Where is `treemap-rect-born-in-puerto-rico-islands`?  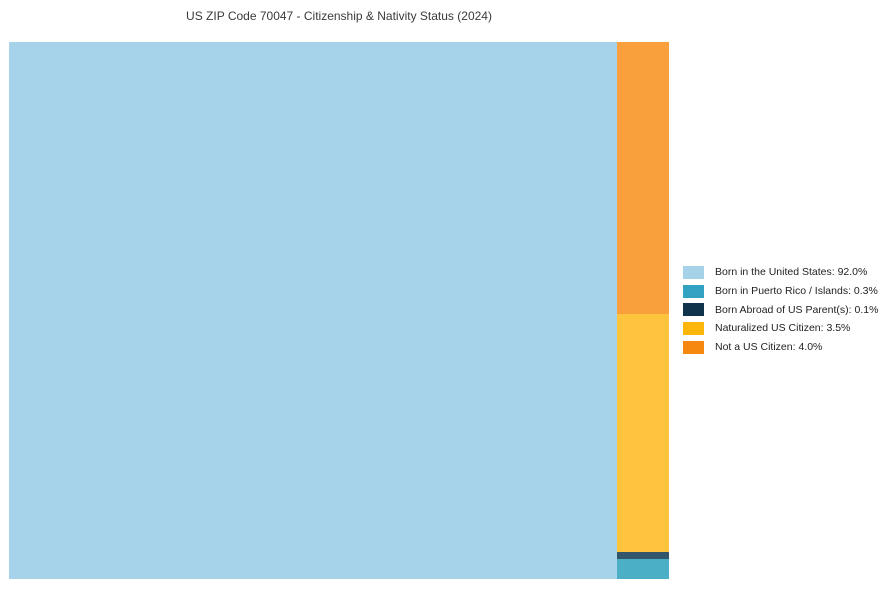
treemap-rect-born-in-puerto-rico-islands is located at coordinates (642, 568).